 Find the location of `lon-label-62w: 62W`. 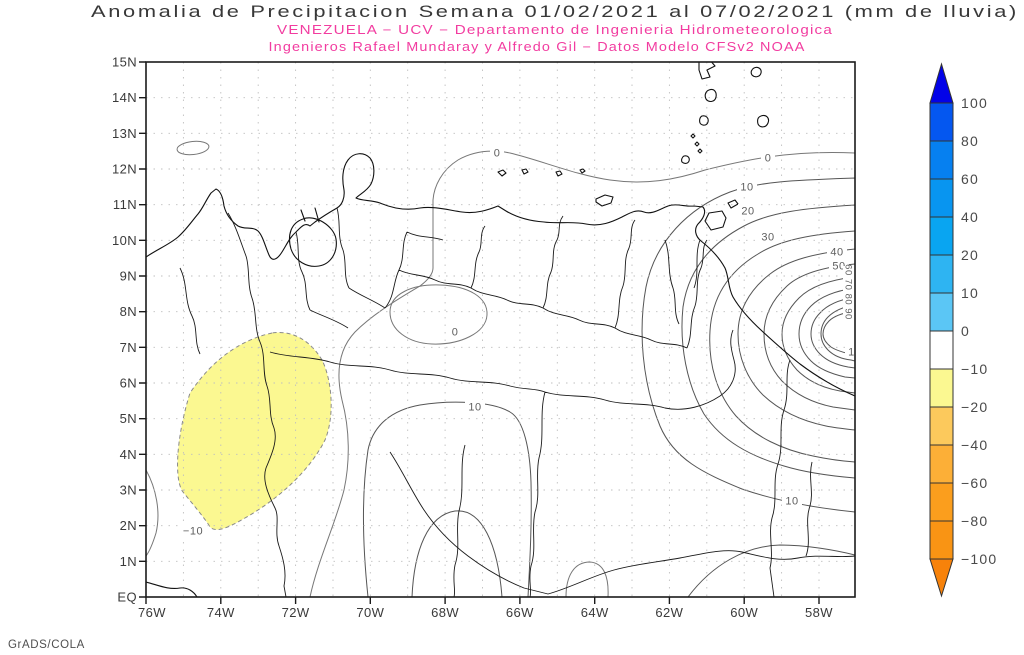

lon-label-62w: 62W is located at coordinates (669, 612).